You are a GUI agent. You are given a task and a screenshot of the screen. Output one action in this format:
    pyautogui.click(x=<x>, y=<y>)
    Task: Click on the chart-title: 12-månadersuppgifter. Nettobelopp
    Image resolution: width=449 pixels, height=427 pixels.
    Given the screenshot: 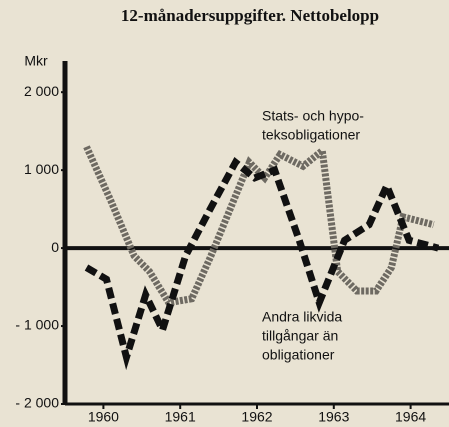 What is the action you would take?
    pyautogui.click(x=250, y=15)
    